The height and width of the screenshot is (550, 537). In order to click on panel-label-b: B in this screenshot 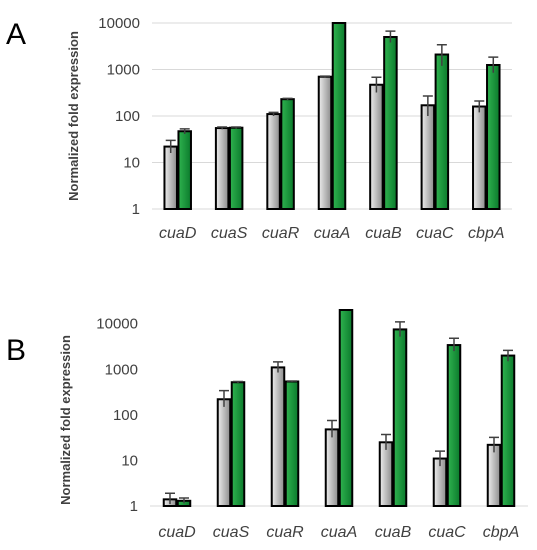, I will do `click(16, 350)`.